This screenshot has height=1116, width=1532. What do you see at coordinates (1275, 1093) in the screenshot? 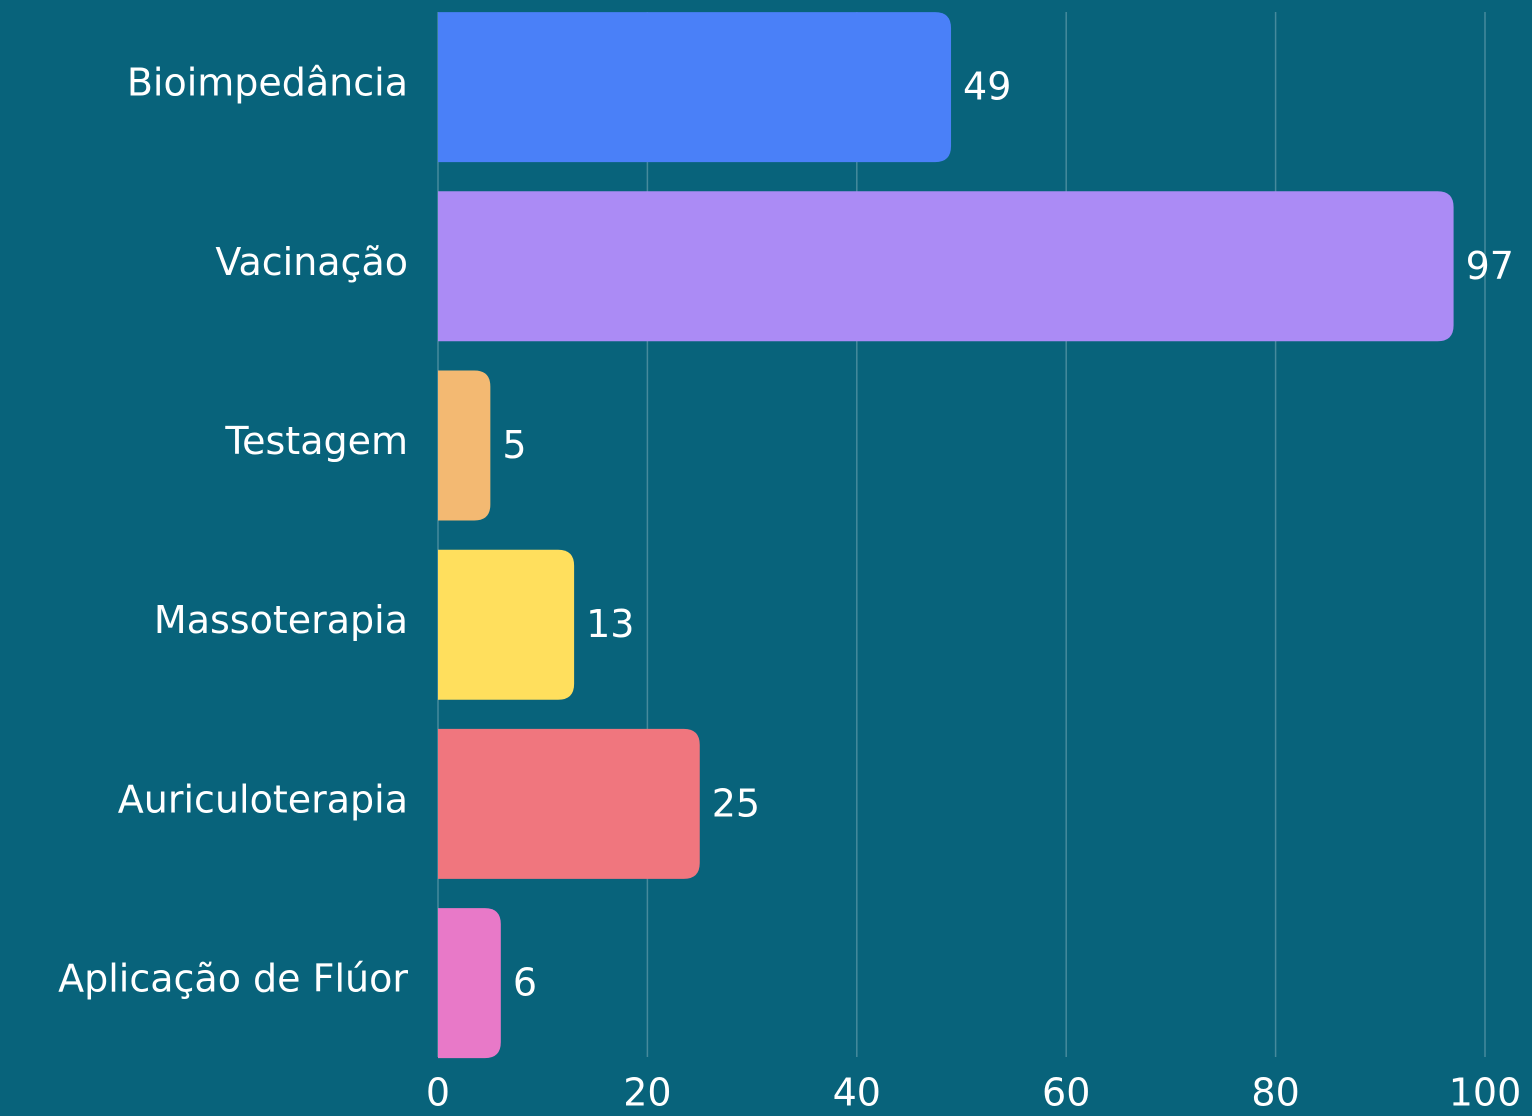
I see `x-tick-label: 80` at bounding box center [1275, 1093].